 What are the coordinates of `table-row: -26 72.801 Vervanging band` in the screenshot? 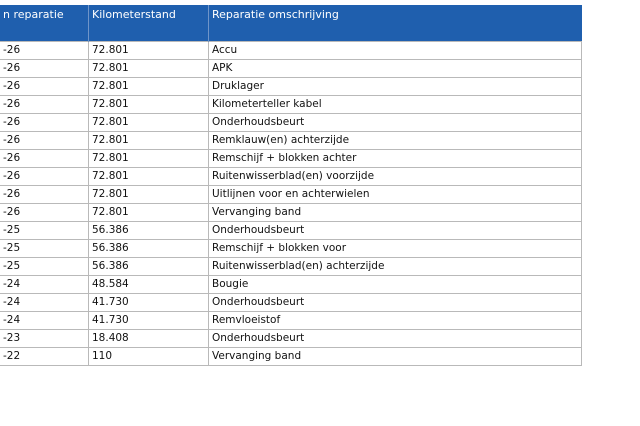 It's located at (291, 212).